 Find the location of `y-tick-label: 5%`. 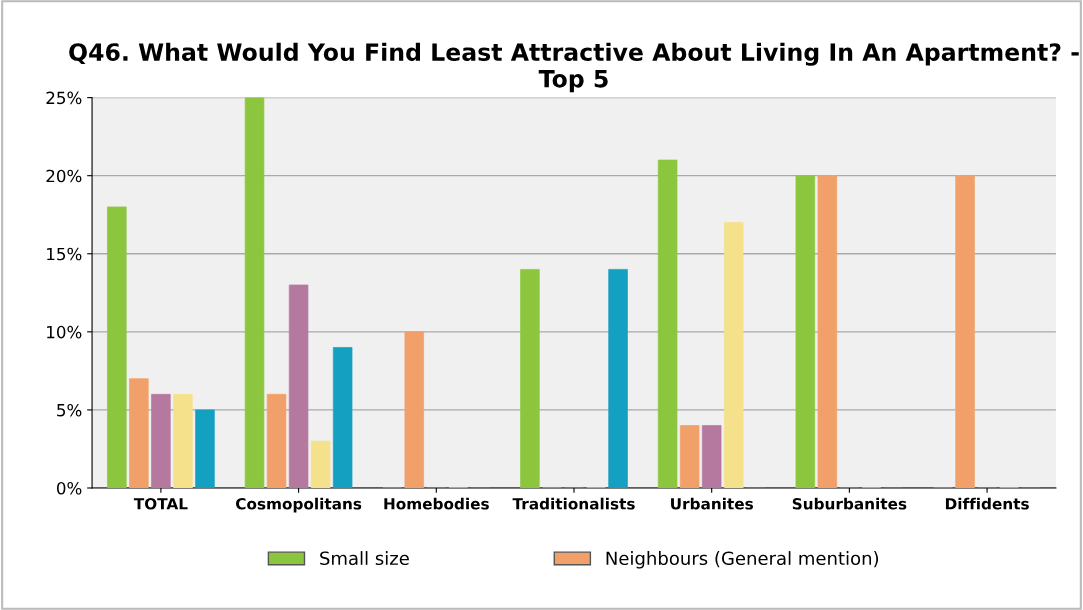

y-tick-label: 5% is located at coordinates (69, 410).